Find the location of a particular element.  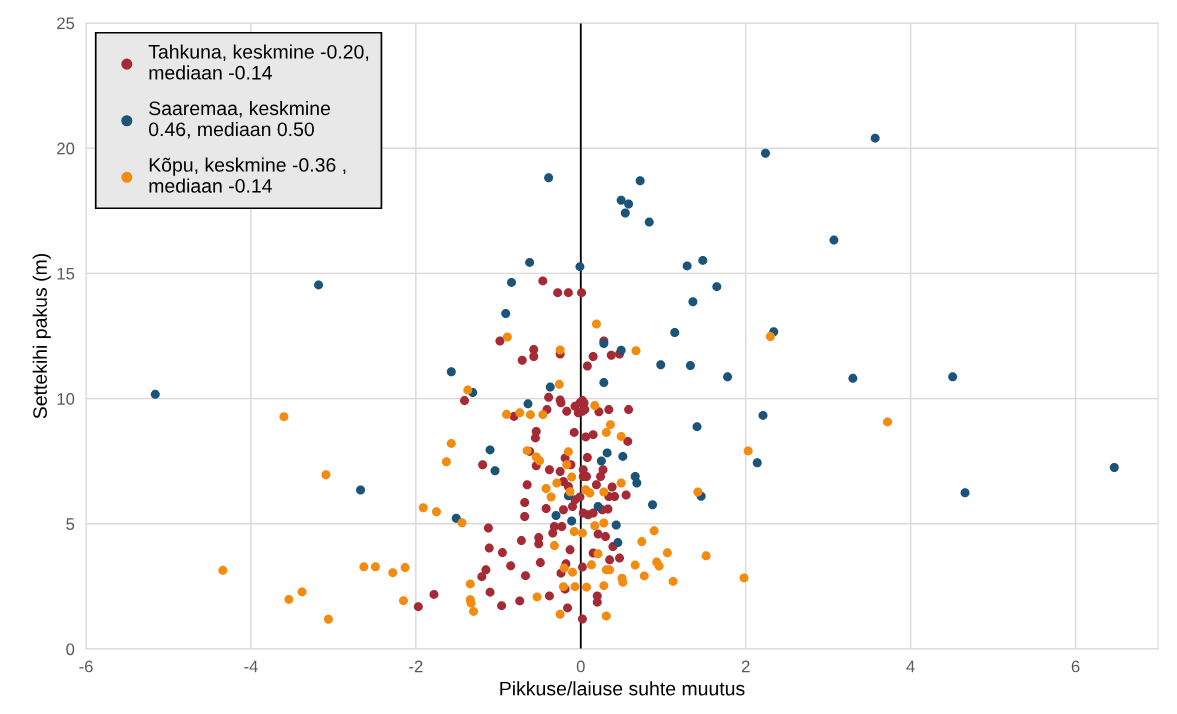

y-tick-label: 0 is located at coordinates (70, 649).